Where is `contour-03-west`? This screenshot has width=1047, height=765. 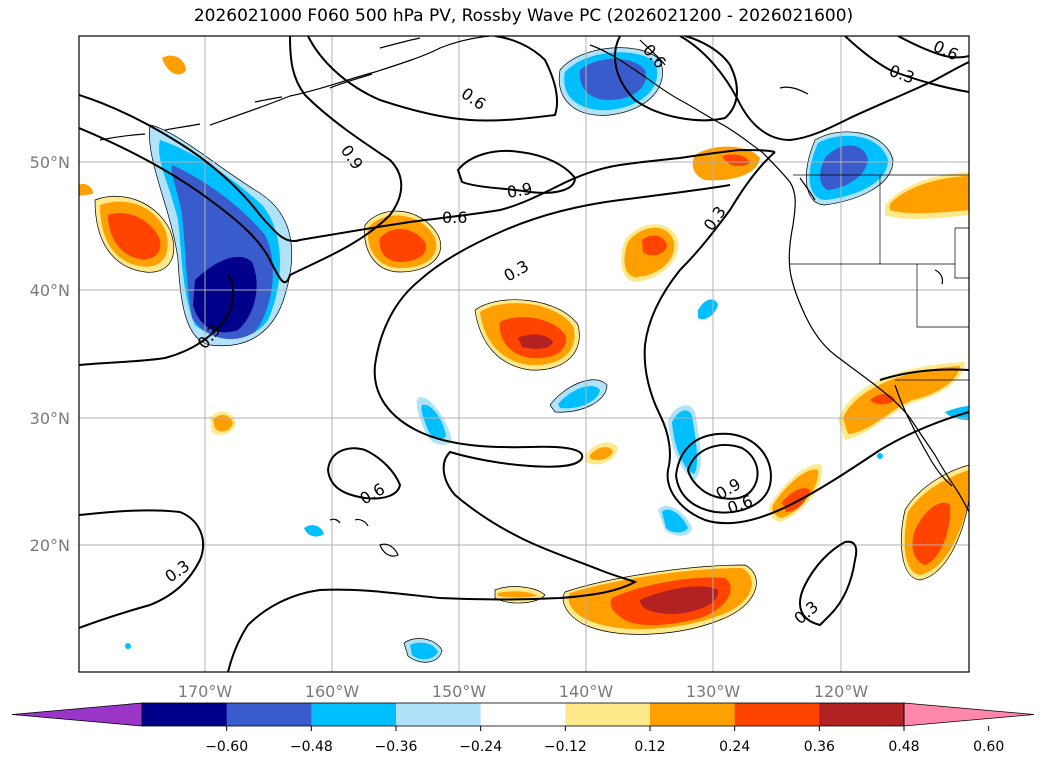
contour-03-west is located at coordinates (157, 320).